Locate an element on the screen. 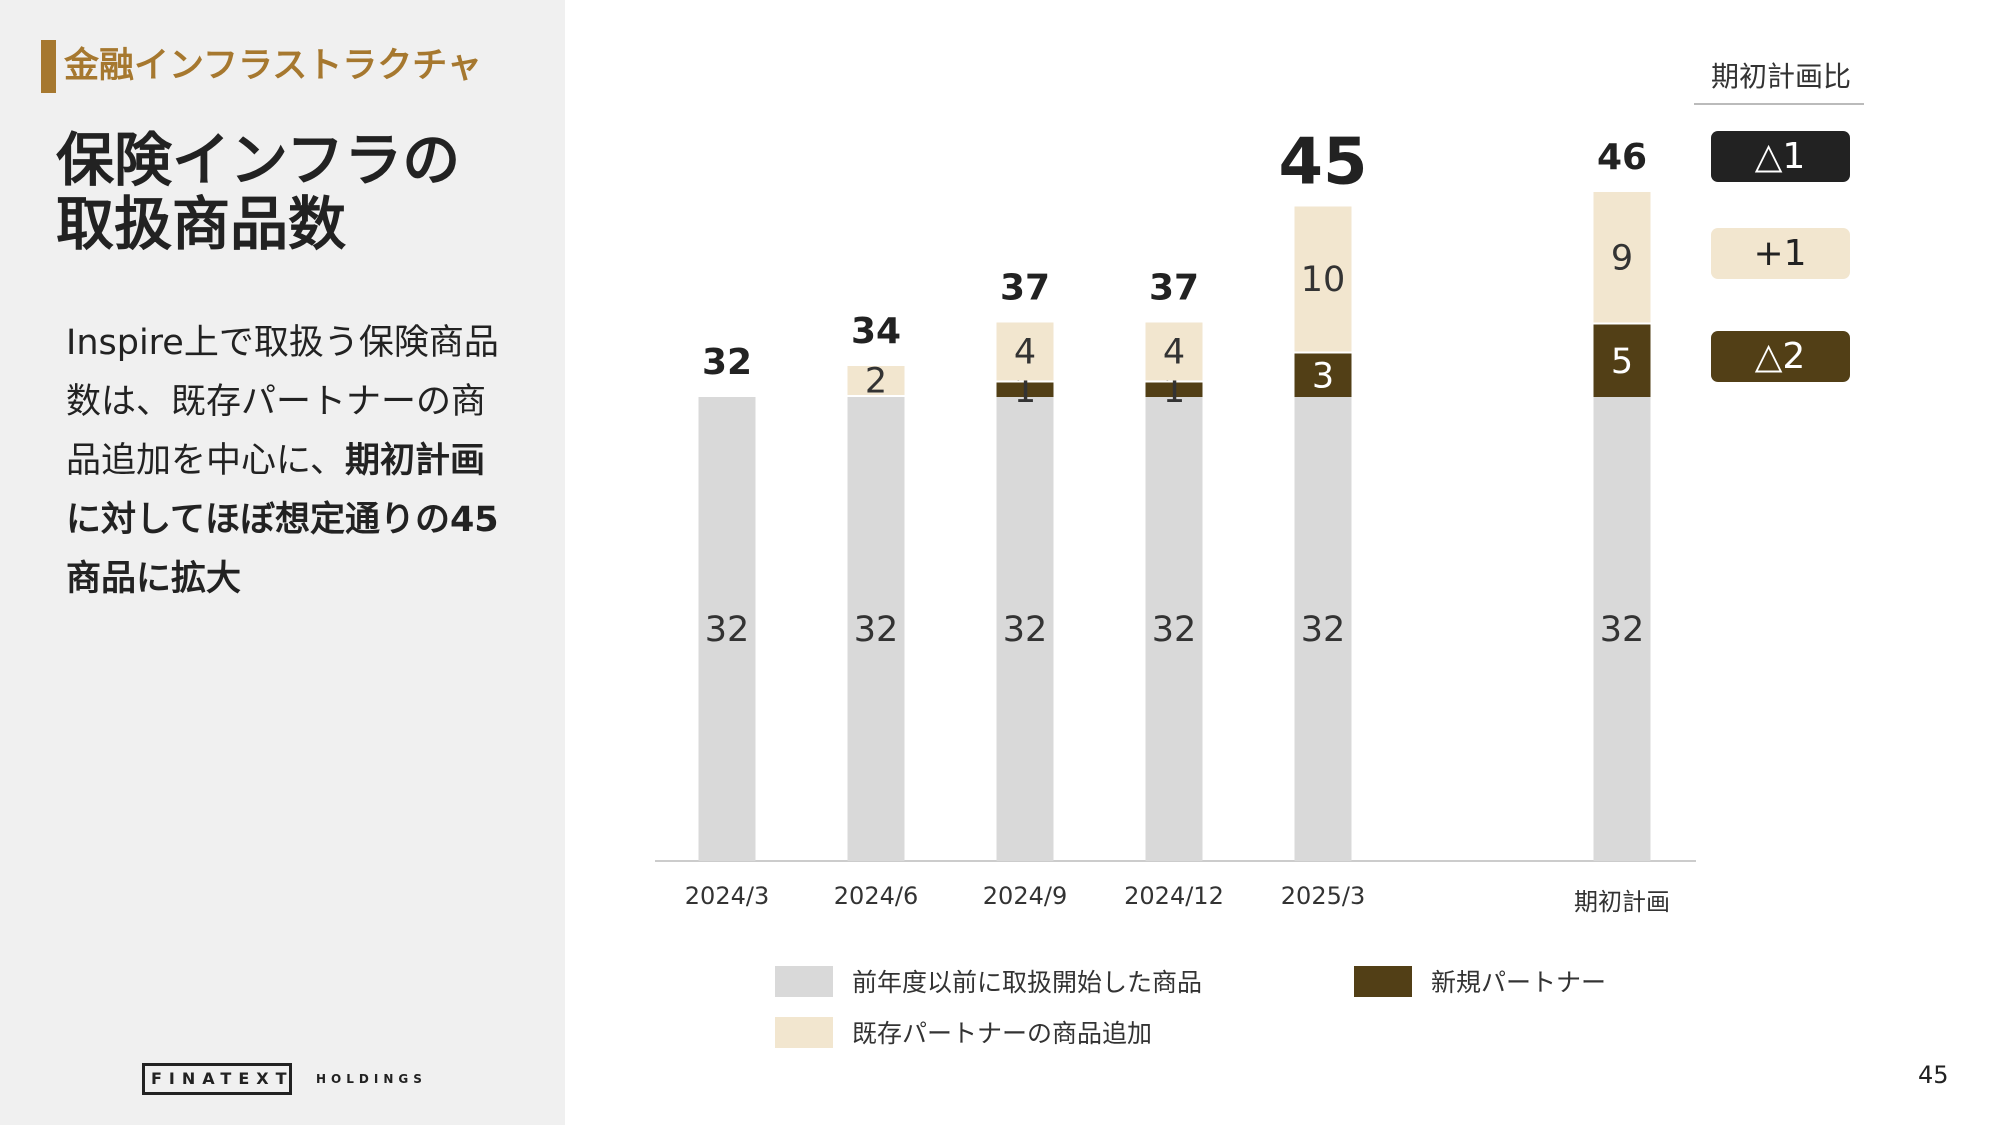 The width and height of the screenshot is (2000, 1125). x-tick-label: 2024/9 is located at coordinates (1025, 896).